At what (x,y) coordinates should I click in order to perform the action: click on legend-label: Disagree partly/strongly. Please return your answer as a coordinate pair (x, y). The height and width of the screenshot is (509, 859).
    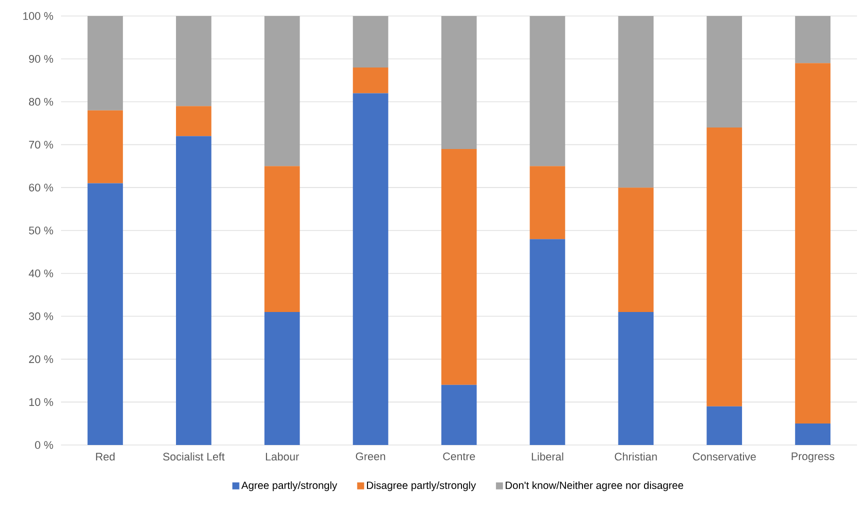
    Looking at the image, I should click on (421, 486).